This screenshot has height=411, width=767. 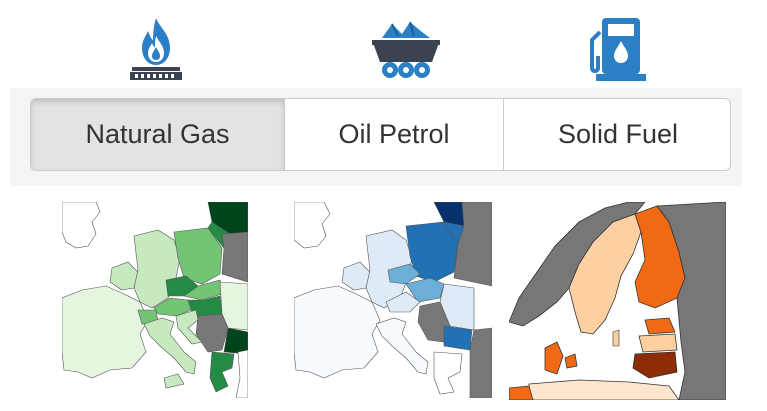 What do you see at coordinates (617, 301) in the screenshot?
I see `solid-fuel-map` at bounding box center [617, 301].